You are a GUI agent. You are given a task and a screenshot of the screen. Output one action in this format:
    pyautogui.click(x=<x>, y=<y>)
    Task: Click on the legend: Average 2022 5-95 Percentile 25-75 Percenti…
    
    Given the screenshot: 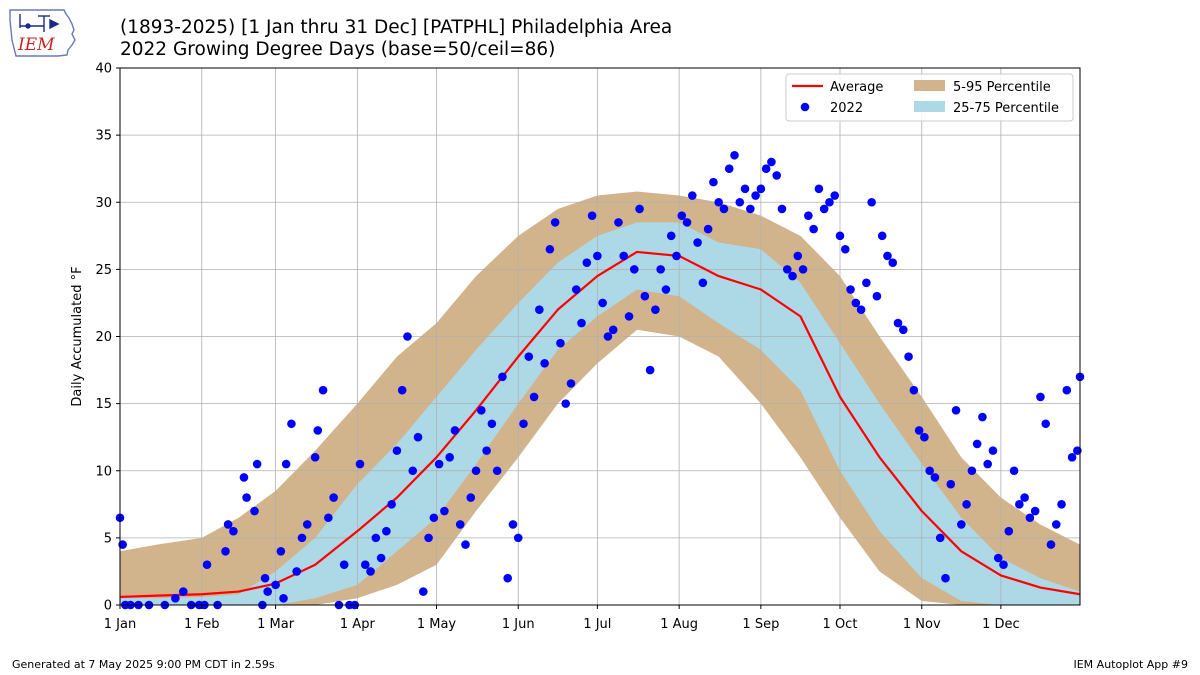 What is the action you would take?
    pyautogui.click(x=929, y=97)
    